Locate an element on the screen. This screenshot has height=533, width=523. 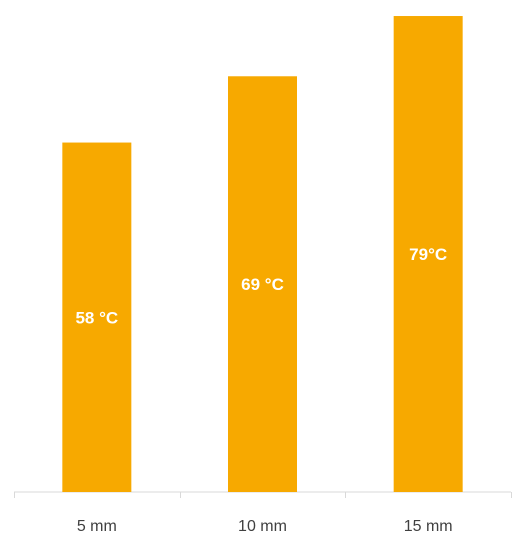
data-label: 58 °C is located at coordinates (96, 317).